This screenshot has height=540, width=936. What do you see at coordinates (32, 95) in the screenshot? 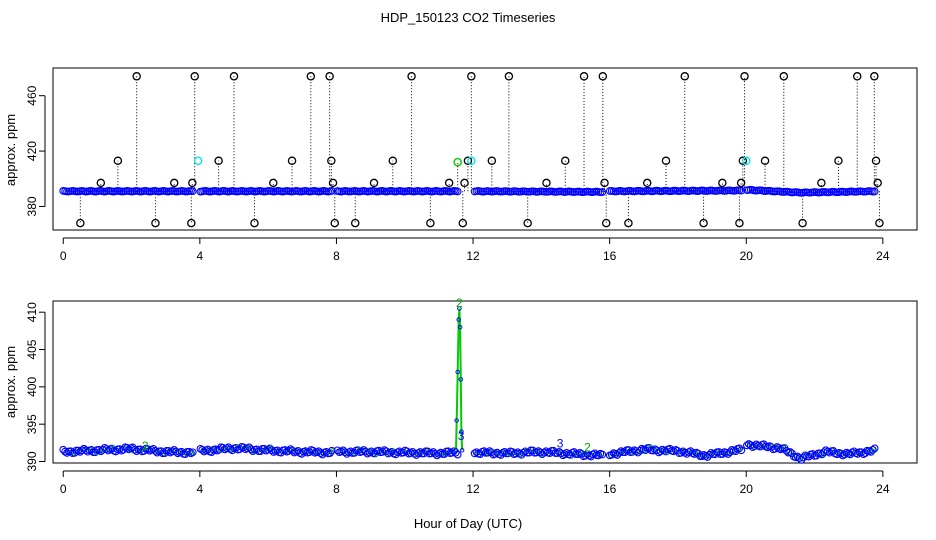
I see `top-y-tick-label: 460` at bounding box center [32, 95].